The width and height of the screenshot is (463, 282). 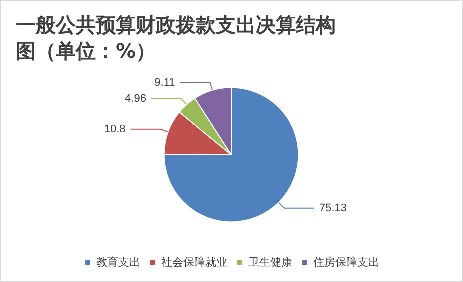 I want to click on data-label: 10.8, so click(x=115, y=129).